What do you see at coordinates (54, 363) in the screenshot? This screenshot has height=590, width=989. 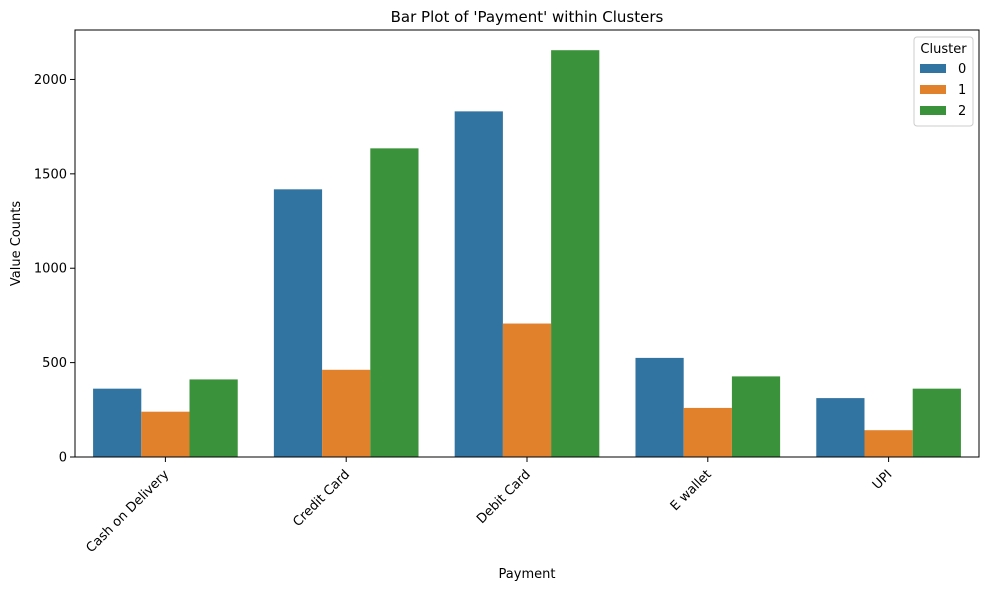 I see `y-tick-label: 500` at bounding box center [54, 363].